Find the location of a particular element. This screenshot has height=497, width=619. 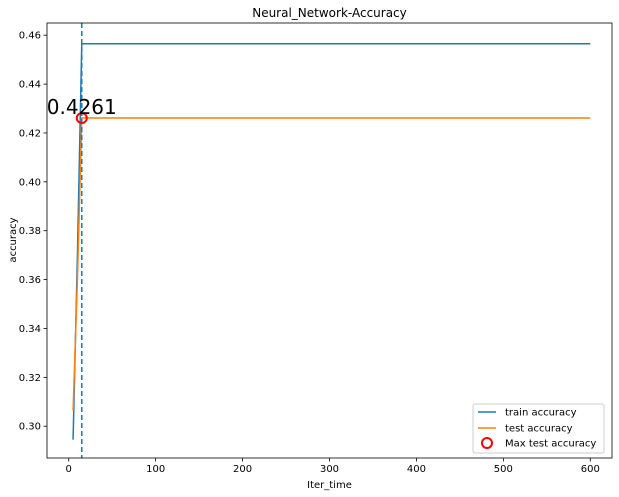

y-tick-label: 0.46 is located at coordinates (30, 36).